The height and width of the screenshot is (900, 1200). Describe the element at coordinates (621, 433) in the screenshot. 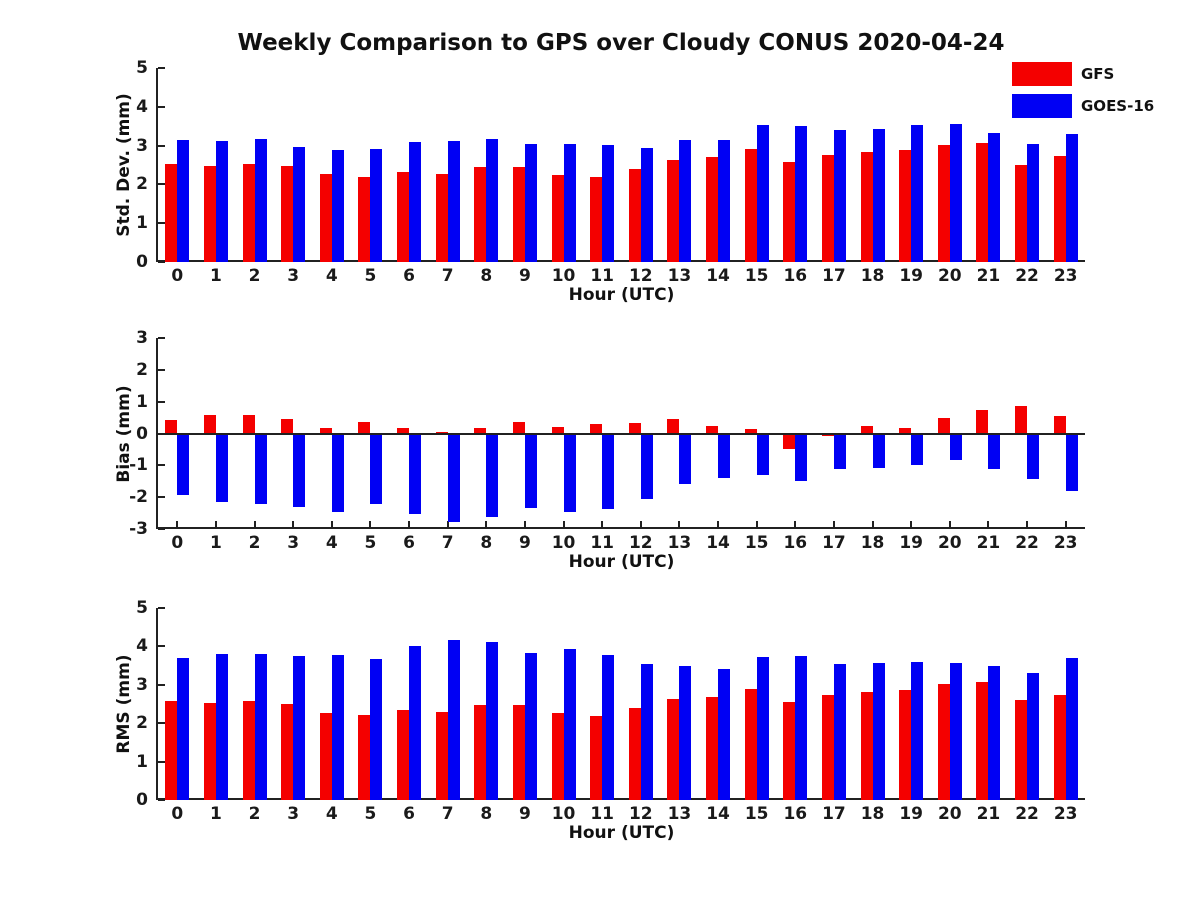

I see `zero-baseline` at that location.